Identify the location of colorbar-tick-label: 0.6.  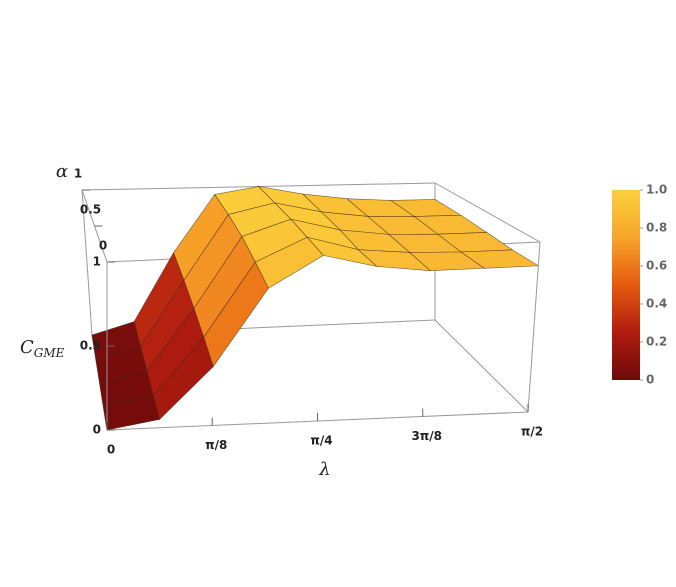
(656, 266).